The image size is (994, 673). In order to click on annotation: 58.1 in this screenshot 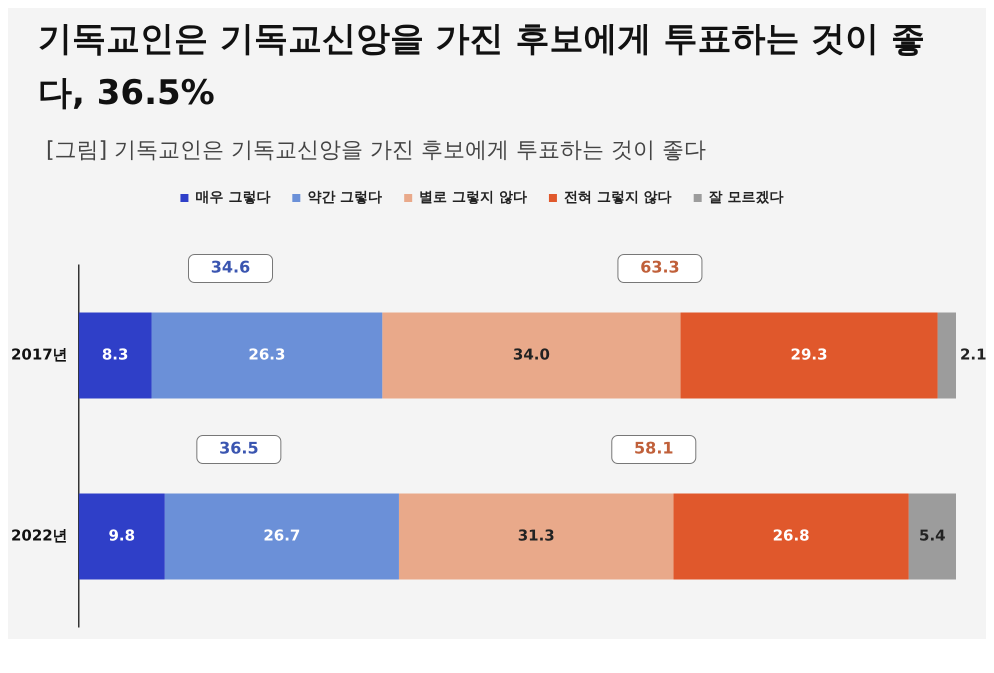, I will do `click(654, 448)`.